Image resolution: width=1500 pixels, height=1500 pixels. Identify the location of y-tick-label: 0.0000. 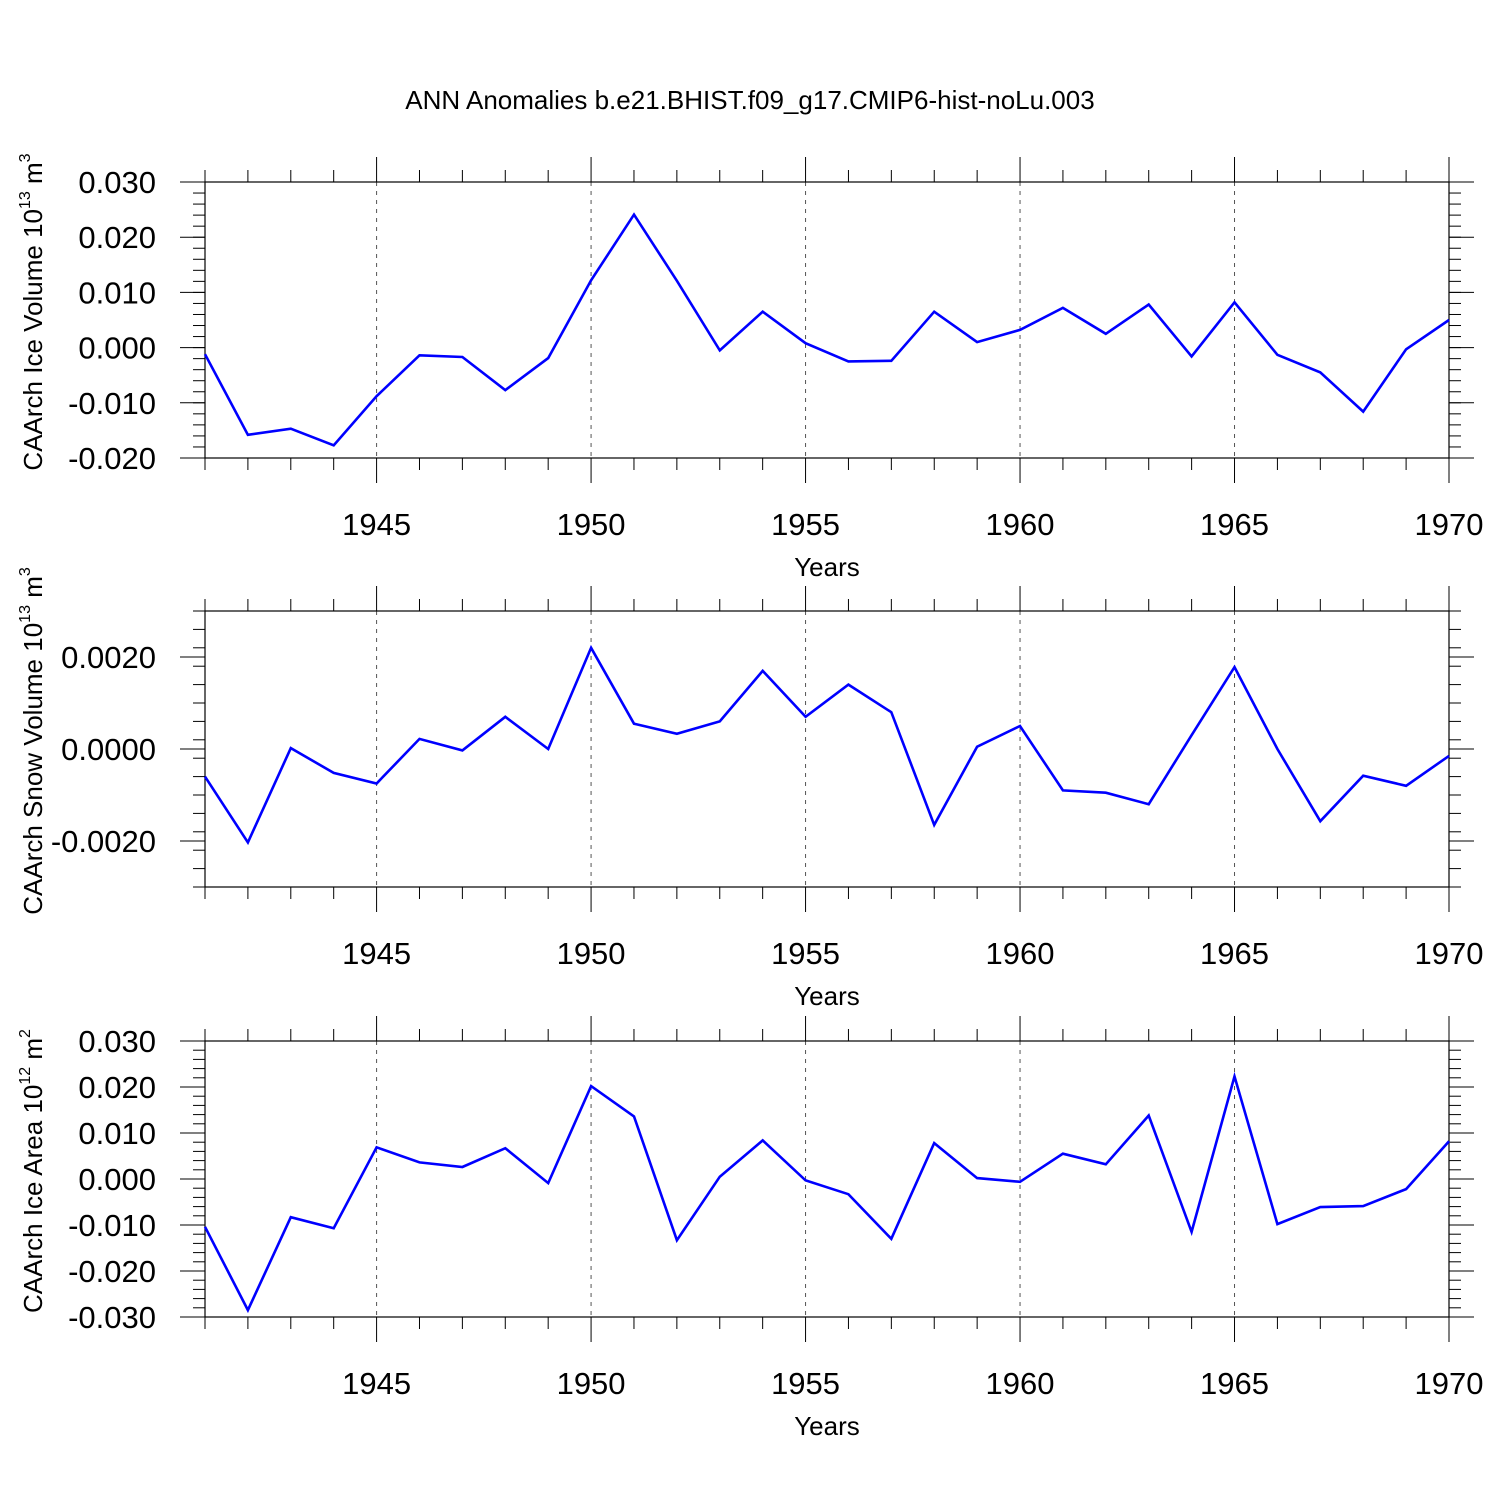
(108, 749).